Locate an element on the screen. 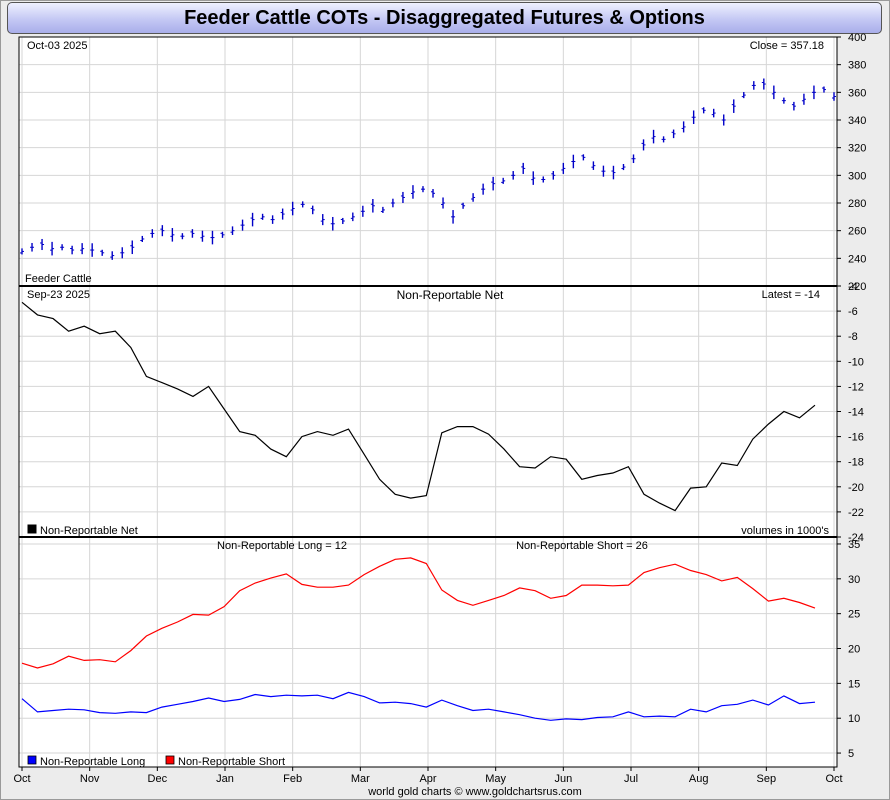 Image resolution: width=890 pixels, height=800 pixels. y-tick-label: 400 is located at coordinates (857, 38).